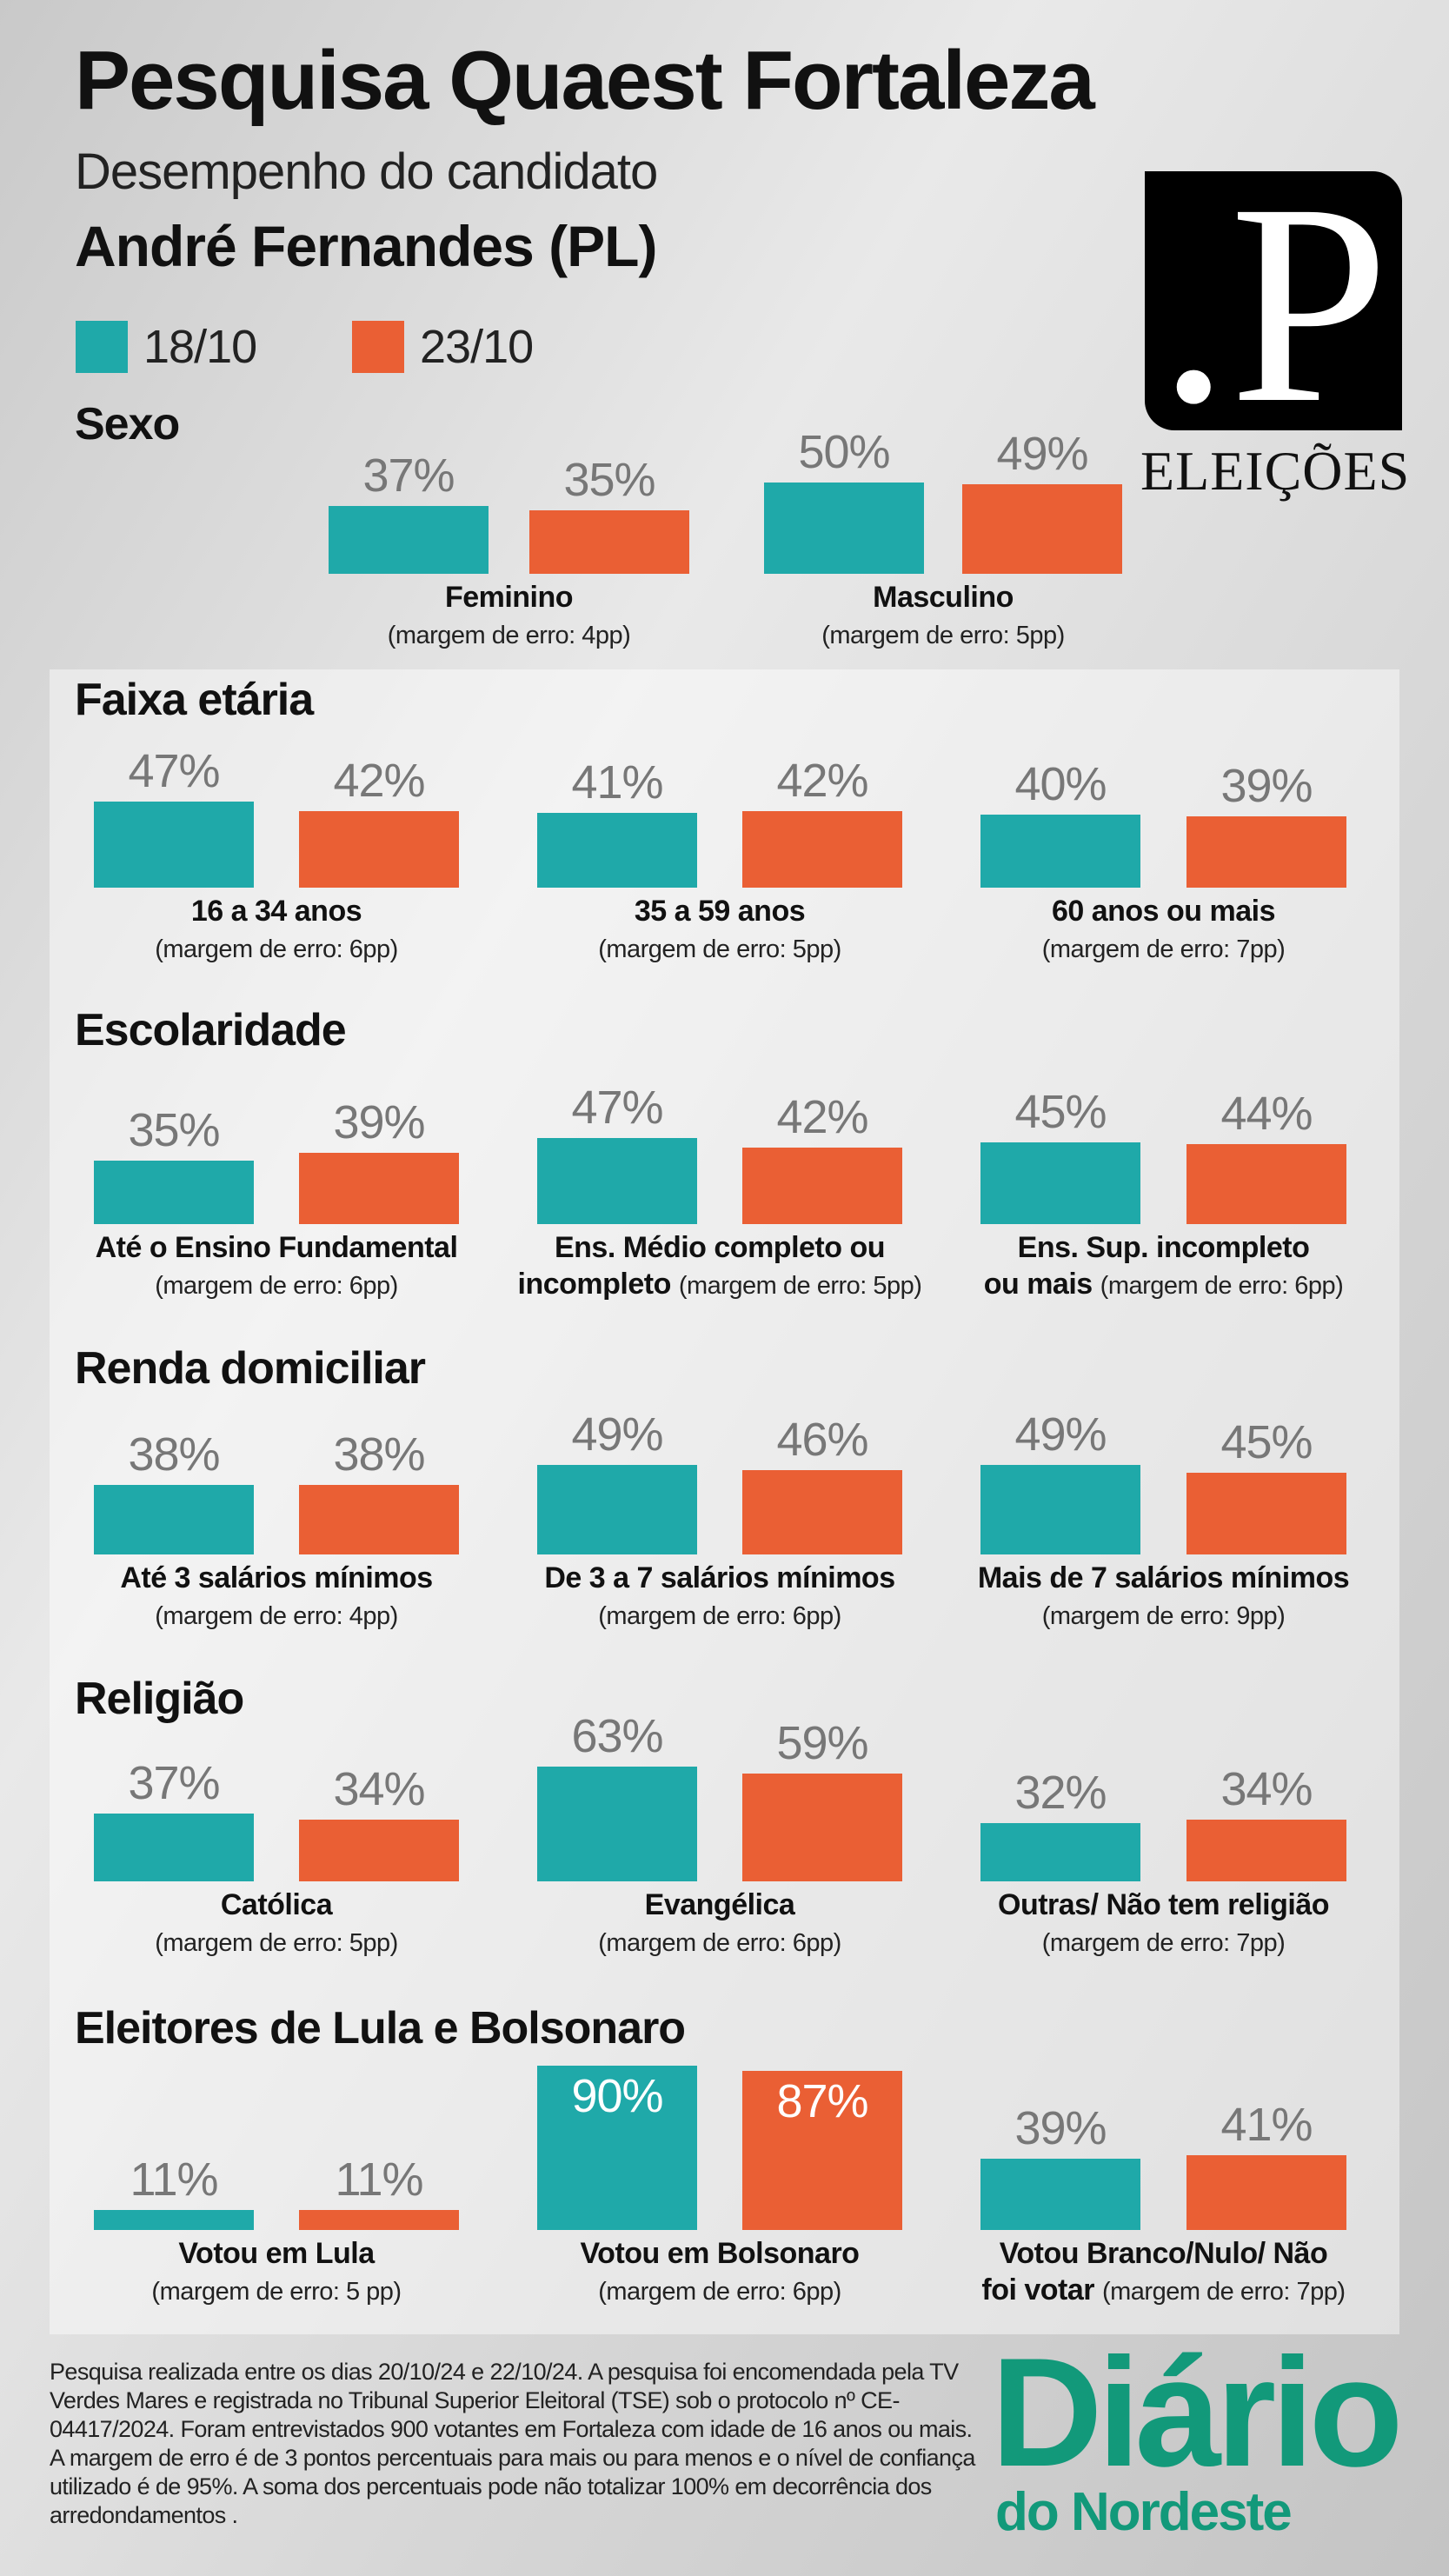  What do you see at coordinates (276, 1577) in the screenshot?
I see `category-name: Até 3 salários mínimos` at bounding box center [276, 1577].